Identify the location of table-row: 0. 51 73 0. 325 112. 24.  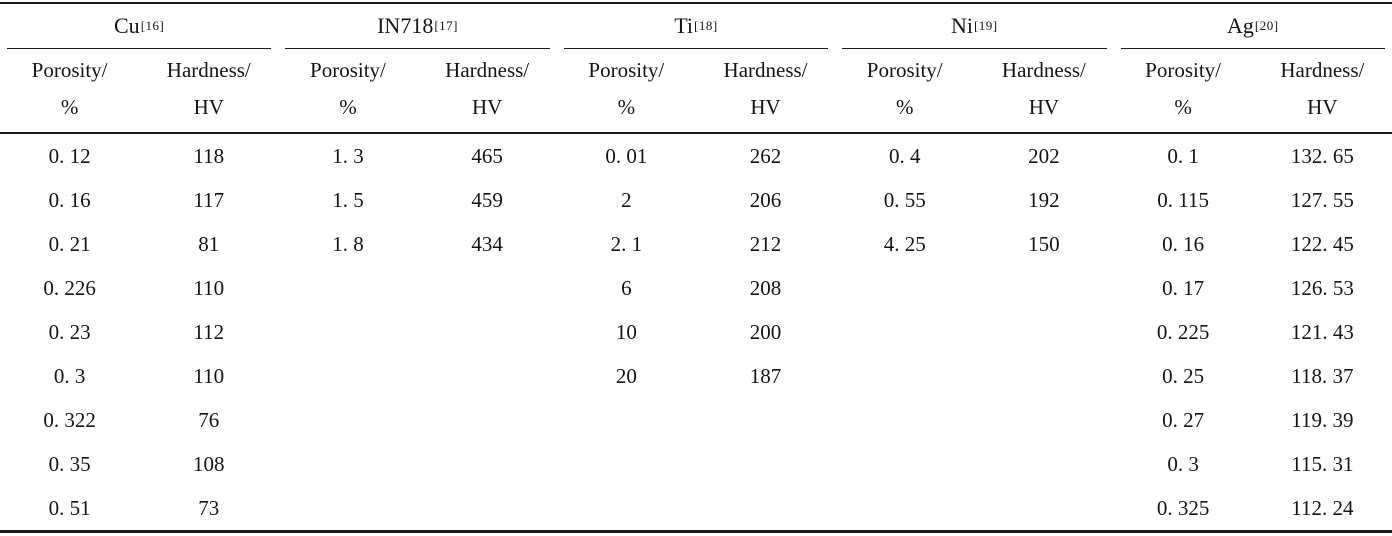
(696, 509).